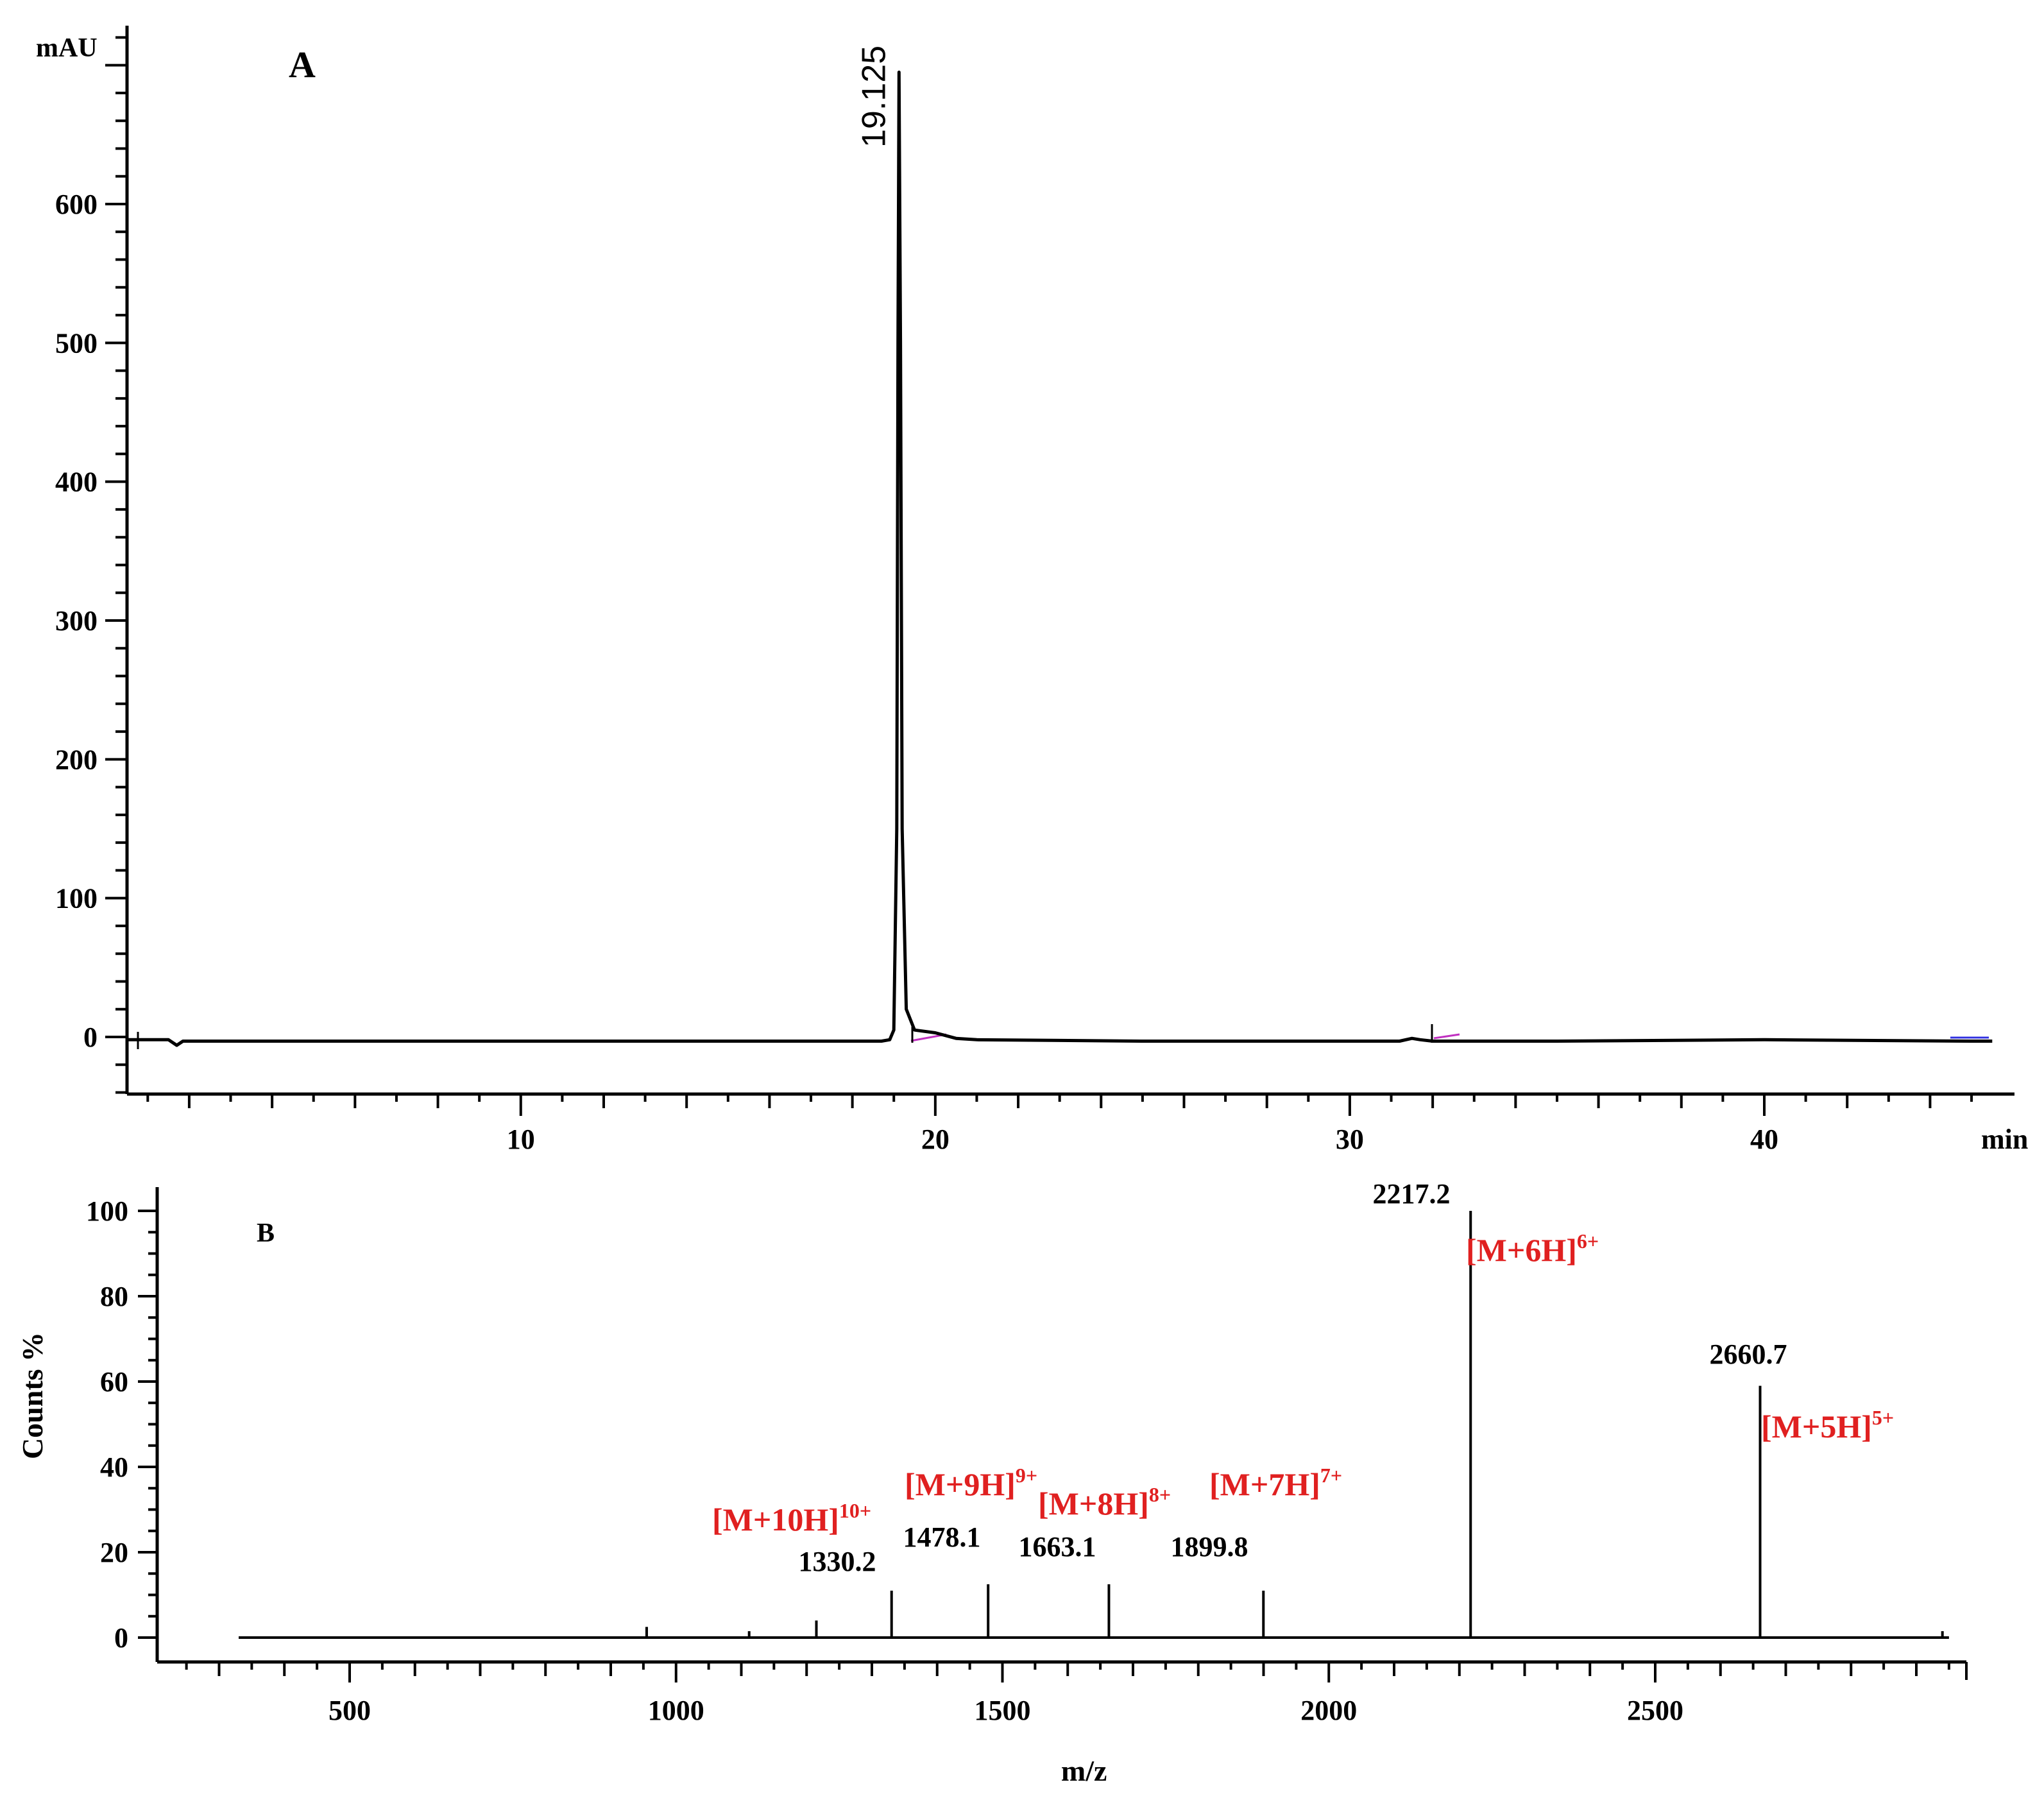 The image size is (2044, 1798). Describe the element at coordinates (791, 1518) in the screenshot. I see `ion-charge-label: [M+10H]10+` at that location.